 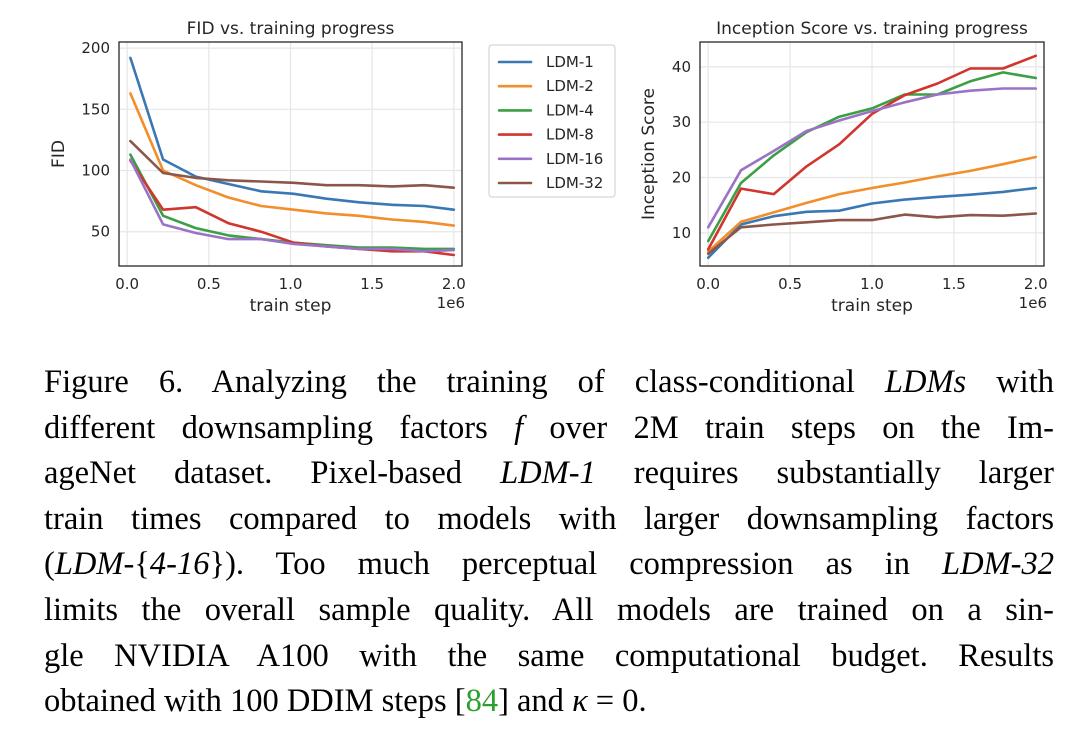 What do you see at coordinates (570, 86) in the screenshot?
I see `legend-label-ldm-2: LDM-2` at bounding box center [570, 86].